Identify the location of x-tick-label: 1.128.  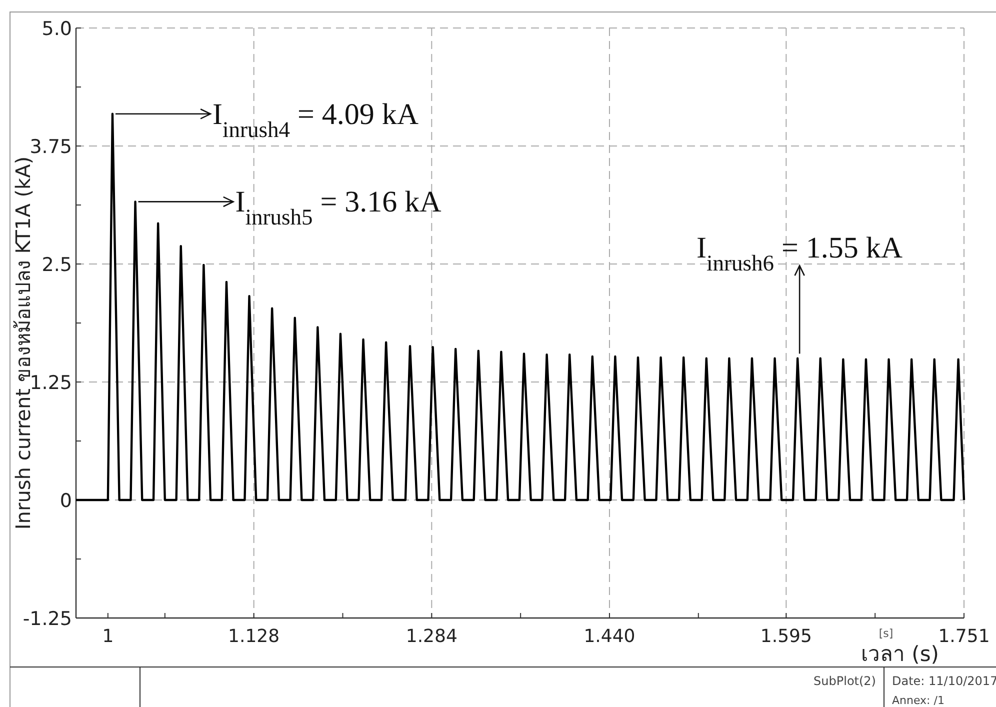
(254, 636).